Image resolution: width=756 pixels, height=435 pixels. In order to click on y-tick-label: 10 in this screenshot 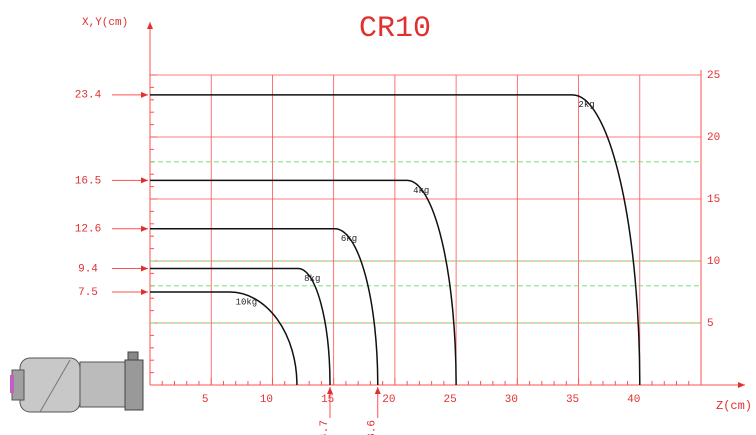, I will do `click(713, 262)`.